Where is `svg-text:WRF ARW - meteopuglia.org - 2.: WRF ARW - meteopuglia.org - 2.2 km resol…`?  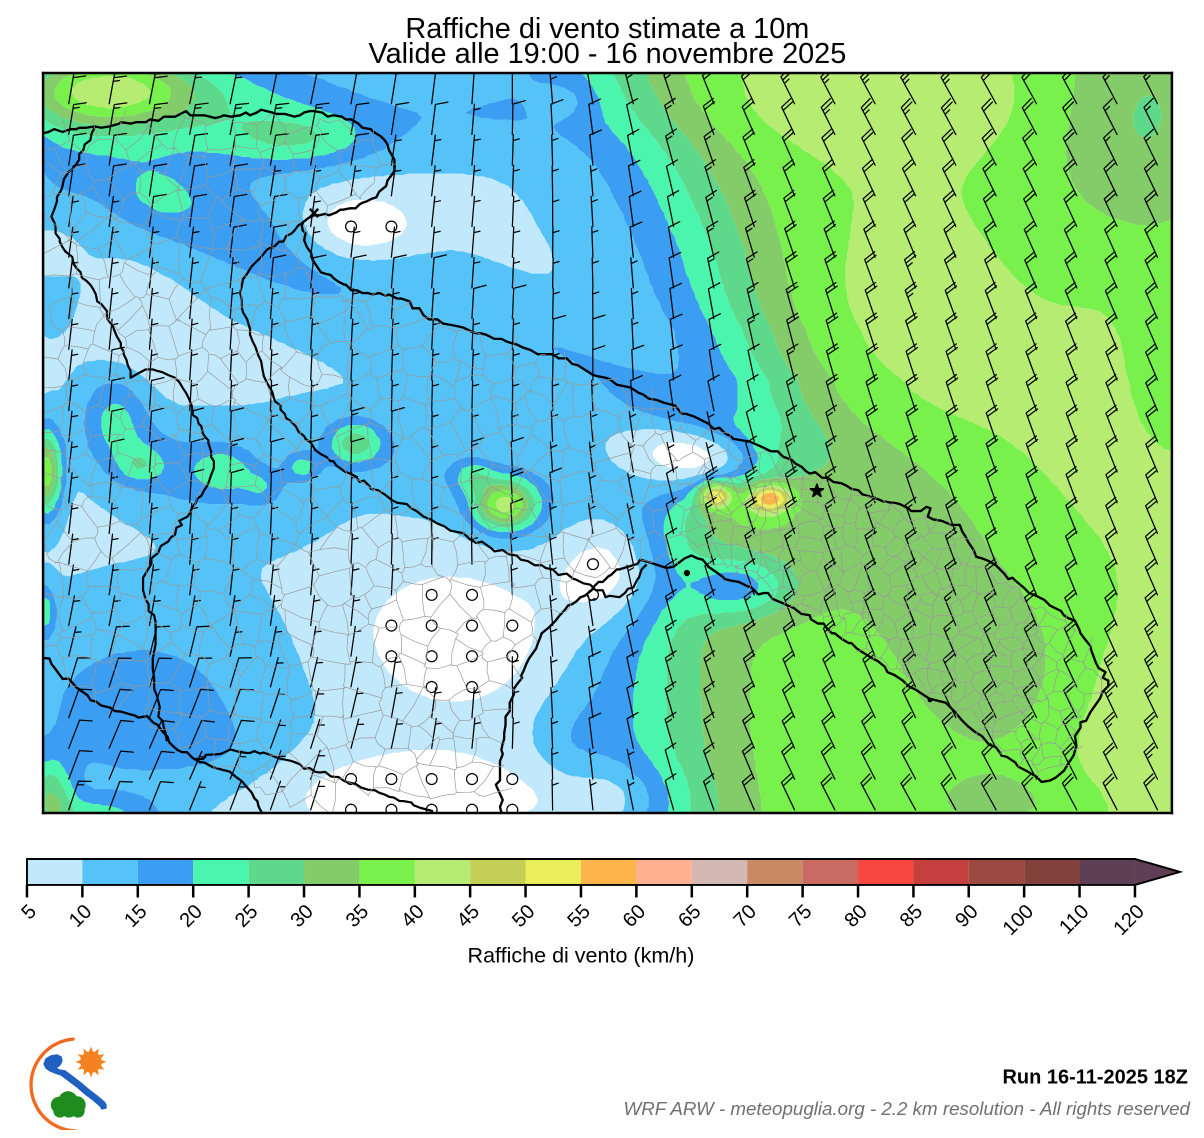 svg-text:WRF ARW - meteopuglia.org - 2.: WRF ARW - meteopuglia.org - 2.2 km resol… is located at coordinates (907, 1108).